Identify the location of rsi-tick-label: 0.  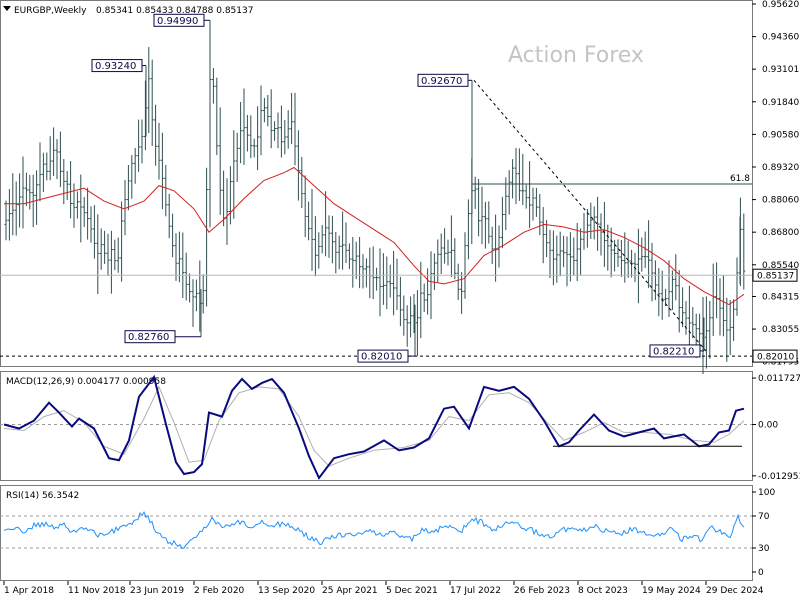
(761, 573).